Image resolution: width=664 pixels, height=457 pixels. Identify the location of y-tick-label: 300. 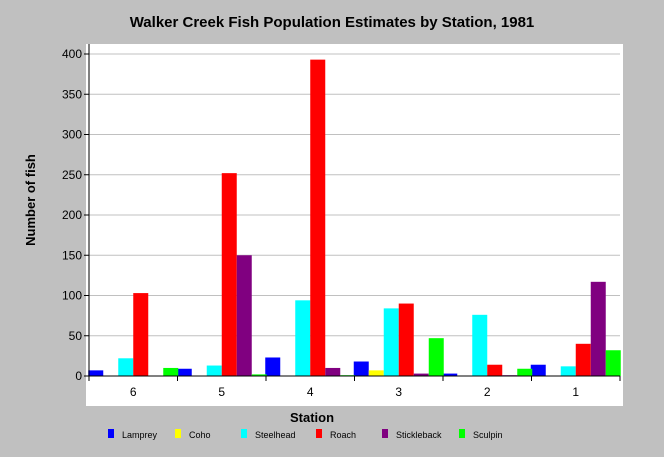
(72, 135).